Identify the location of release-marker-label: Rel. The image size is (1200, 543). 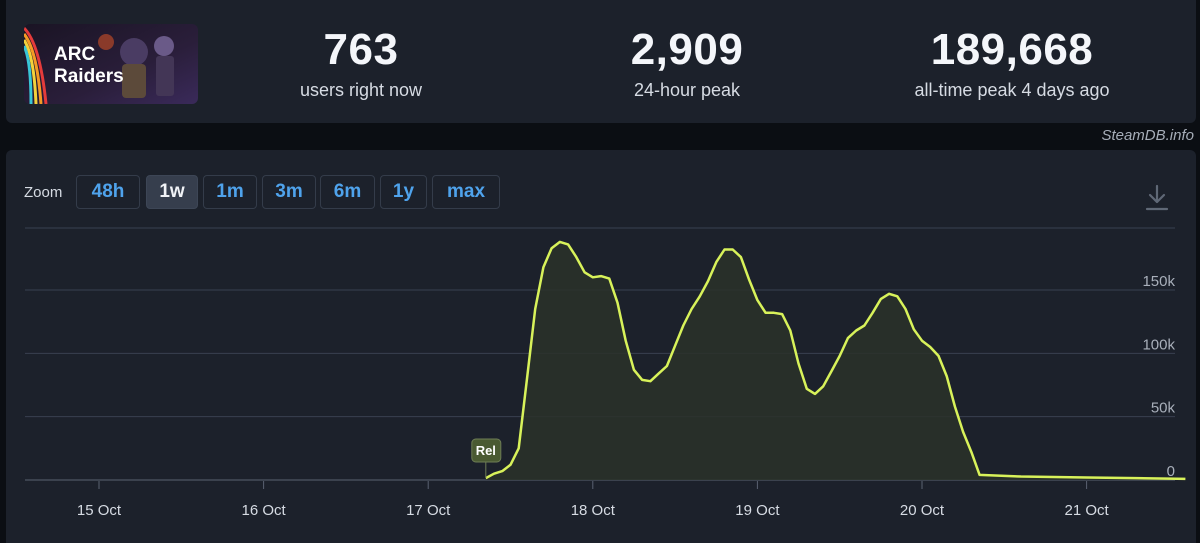
(486, 450).